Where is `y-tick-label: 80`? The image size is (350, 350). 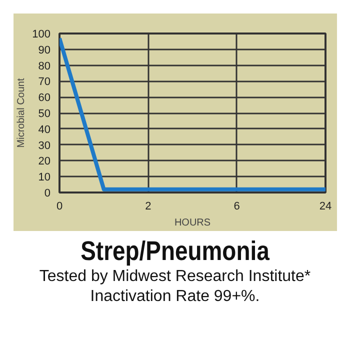 y-tick-label: 80 is located at coordinates (44, 66).